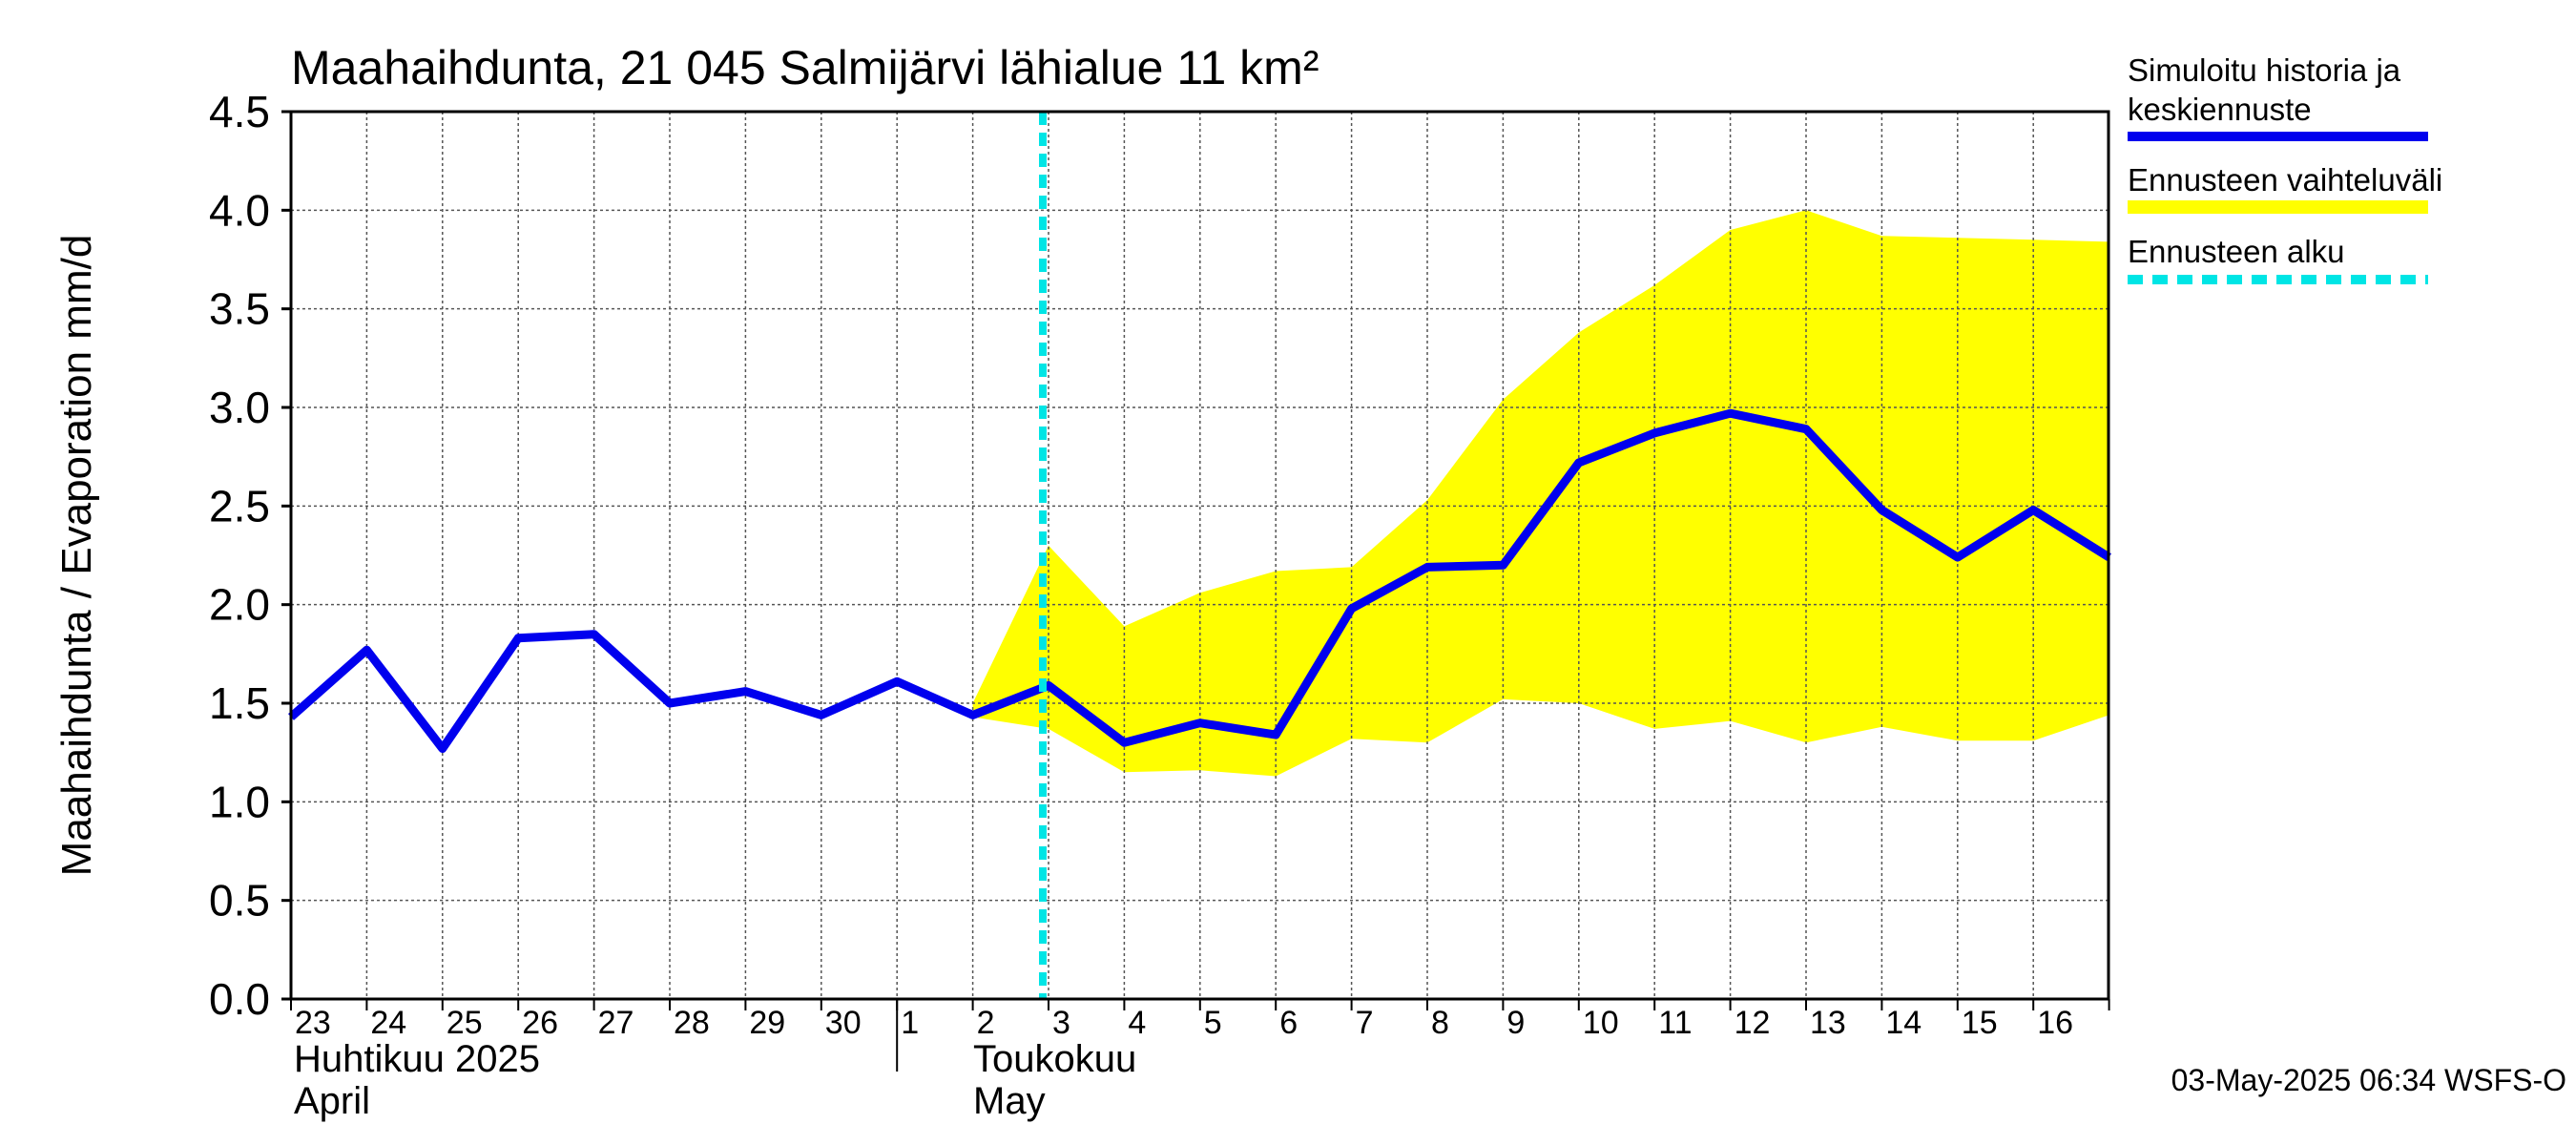 The height and width of the screenshot is (1145, 2576). Describe the element at coordinates (1980, 1023) in the screenshot. I see `x-tick-label: 15` at that location.